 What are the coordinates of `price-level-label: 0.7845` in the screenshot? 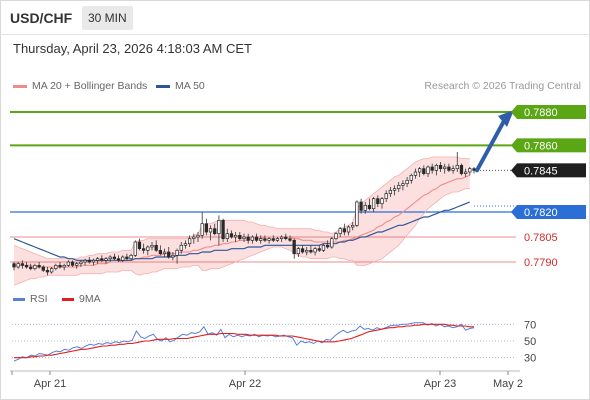 It's located at (541, 171).